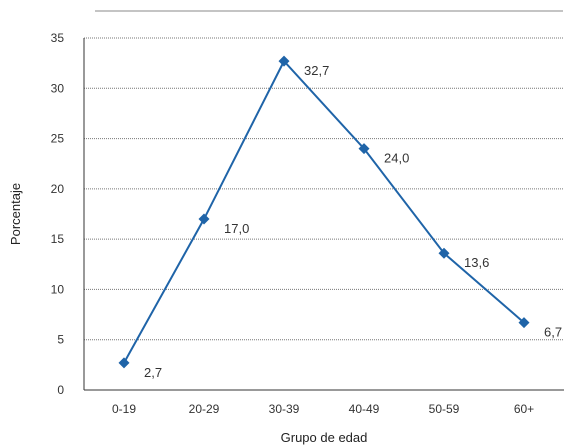 The width and height of the screenshot is (564, 448). Describe the element at coordinates (58, 239) in the screenshot. I see `y-tick-label: 15` at that location.